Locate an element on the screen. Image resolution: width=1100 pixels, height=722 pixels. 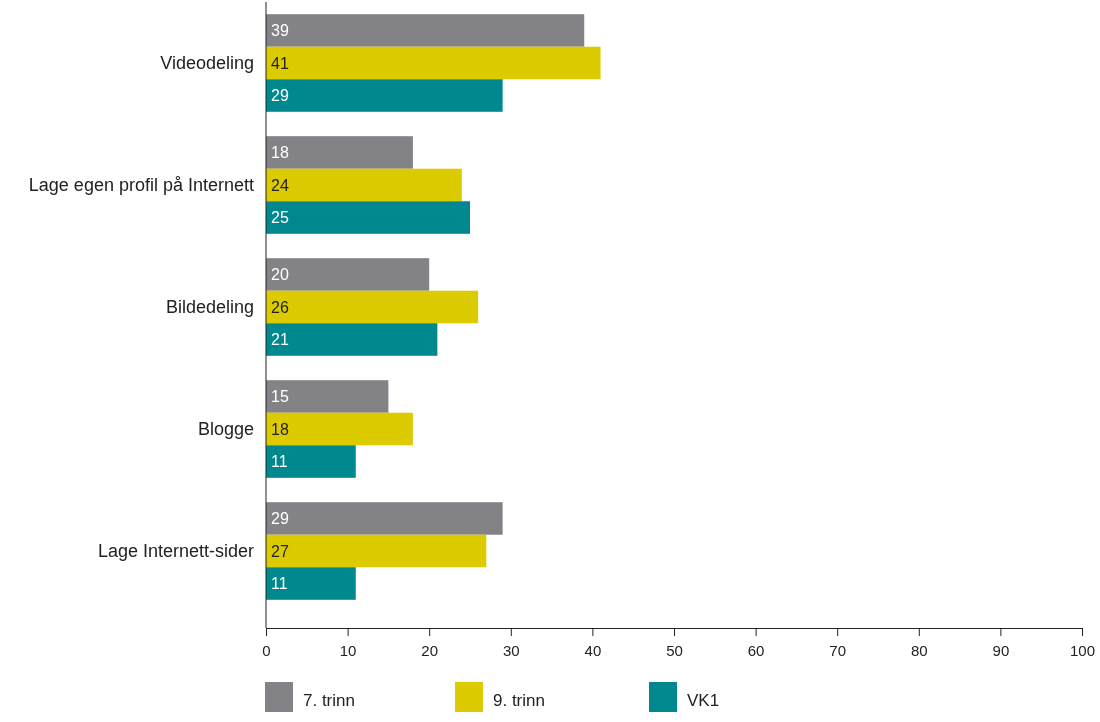
x-tick-label: 70 is located at coordinates (838, 650).